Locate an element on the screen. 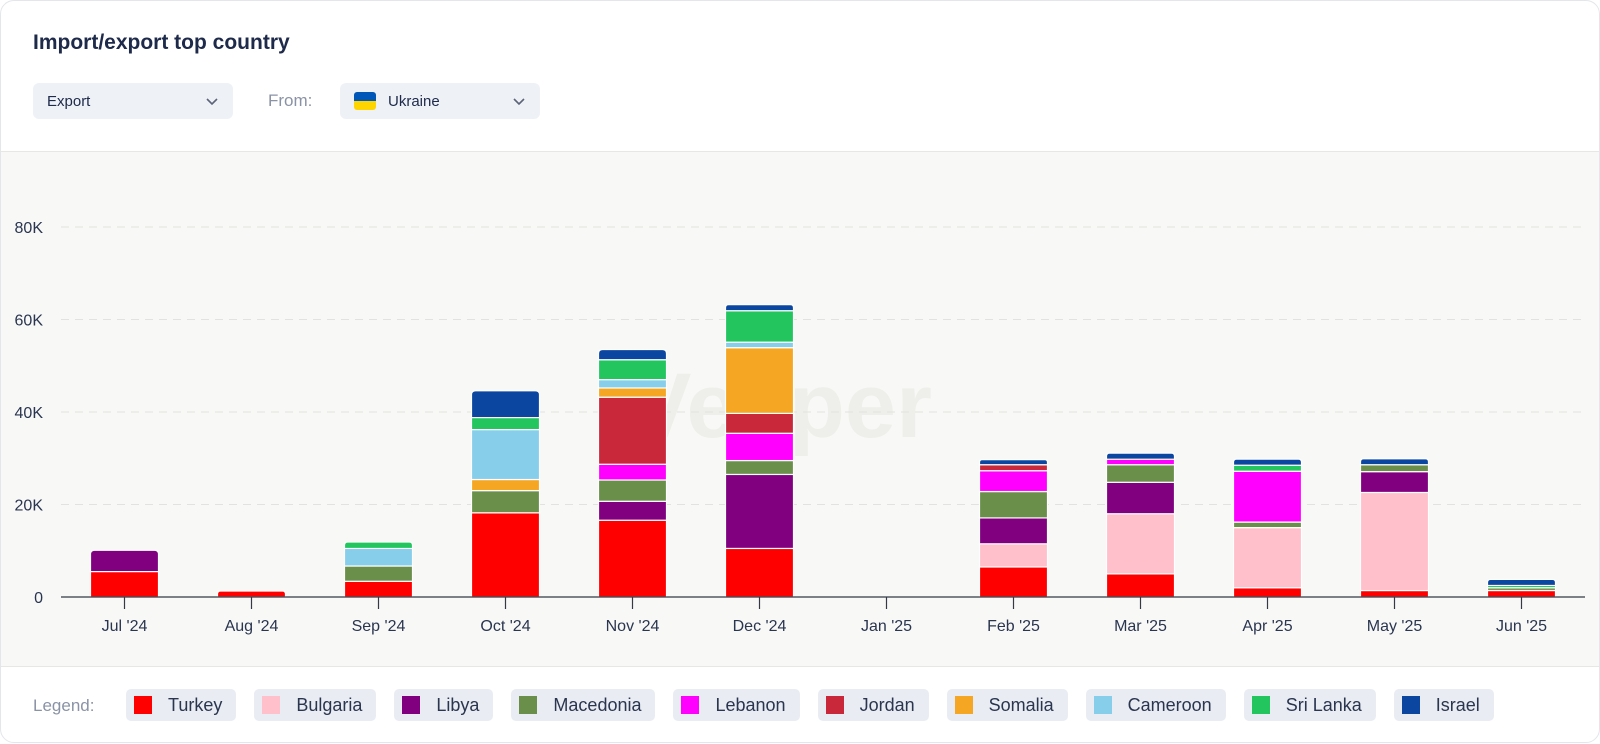 This screenshot has height=744, width=1600. card-title: Import/export top country is located at coordinates (161, 42).